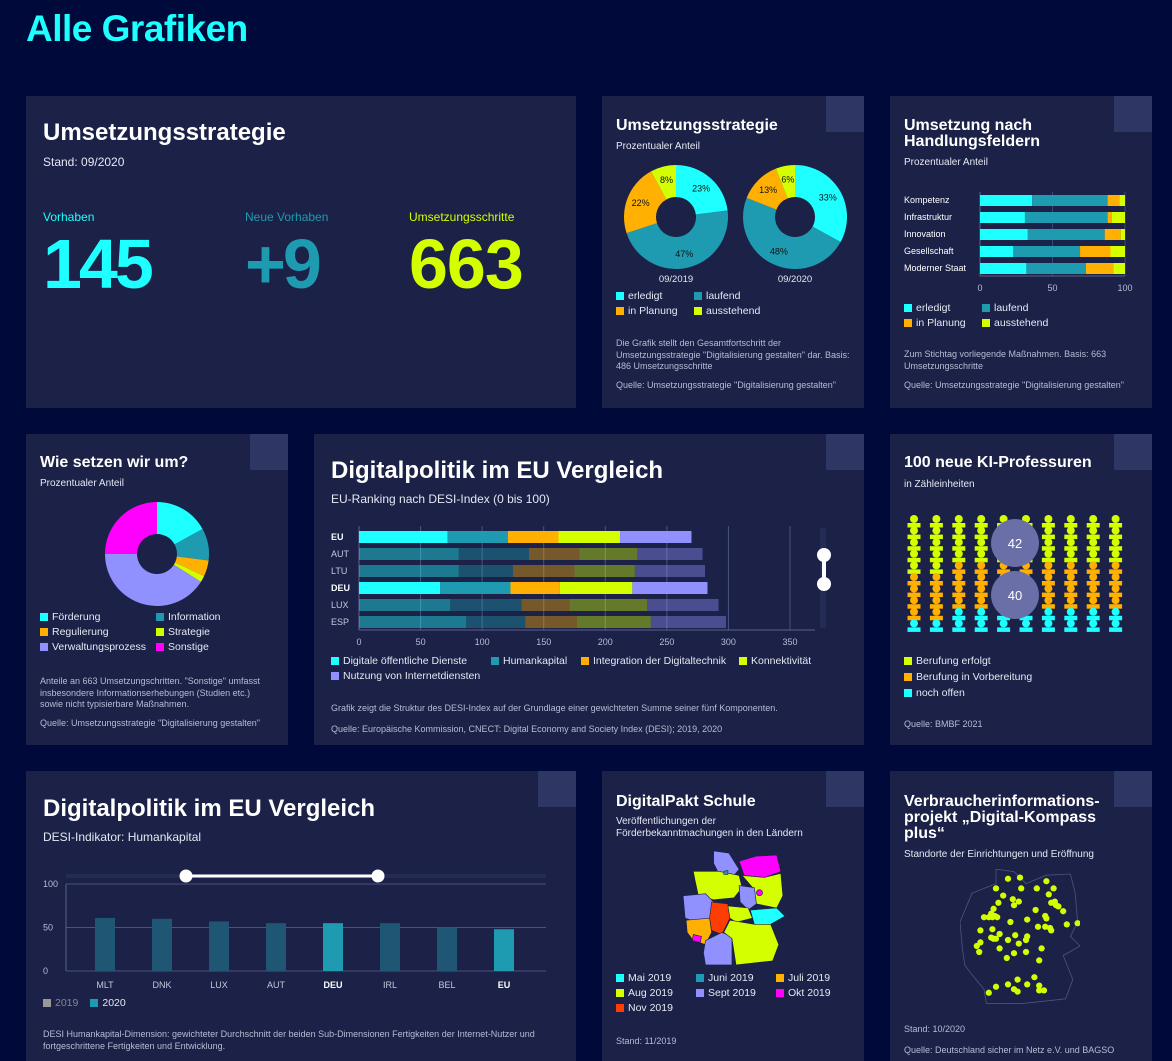 This screenshot has width=1172, height=1061. What do you see at coordinates (939, 484) in the screenshot?
I see `card-subtitle: in Zähleinheiten` at bounding box center [939, 484].